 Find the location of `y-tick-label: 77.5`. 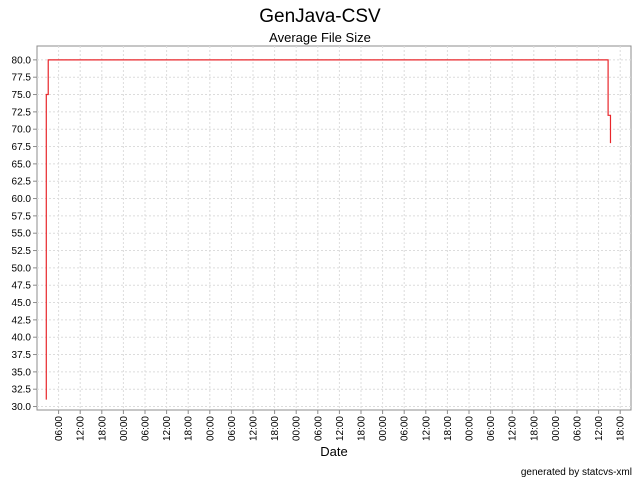

y-tick-label: 77.5 is located at coordinates (22, 78).